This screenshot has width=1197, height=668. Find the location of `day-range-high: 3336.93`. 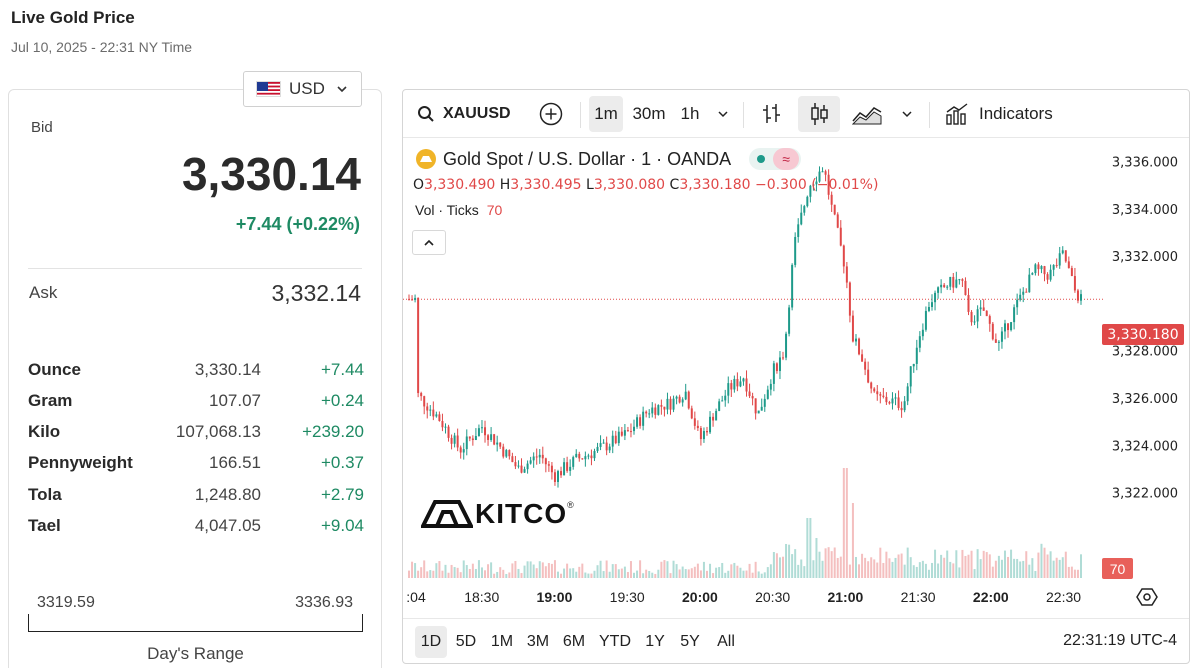

day-range-high: 3336.93 is located at coordinates (324, 602).